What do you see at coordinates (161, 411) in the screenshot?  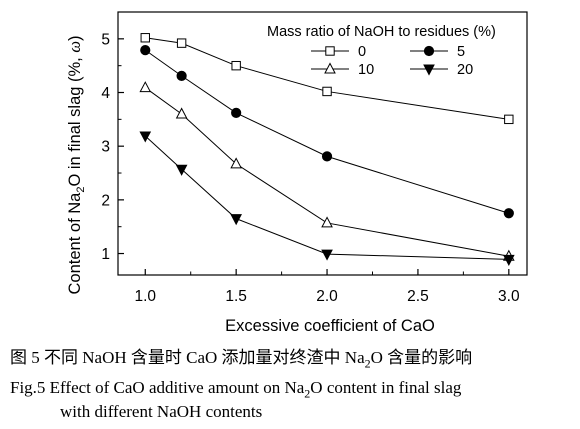 I see `caption-english-line2: with different NaOH contents` at bounding box center [161, 411].